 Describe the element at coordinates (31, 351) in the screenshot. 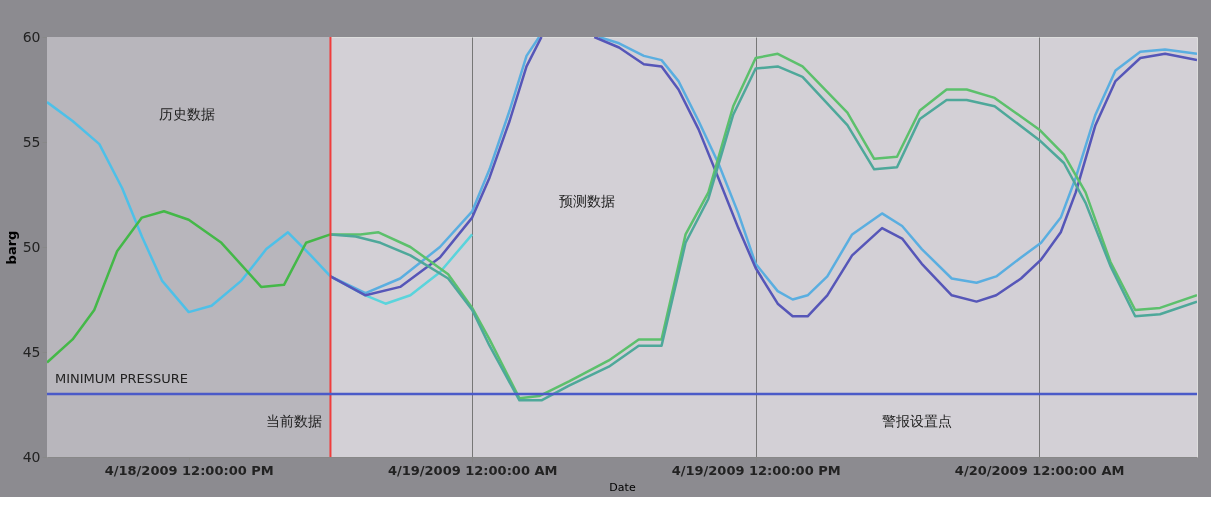

I see `y-tick-label: 45` at that location.